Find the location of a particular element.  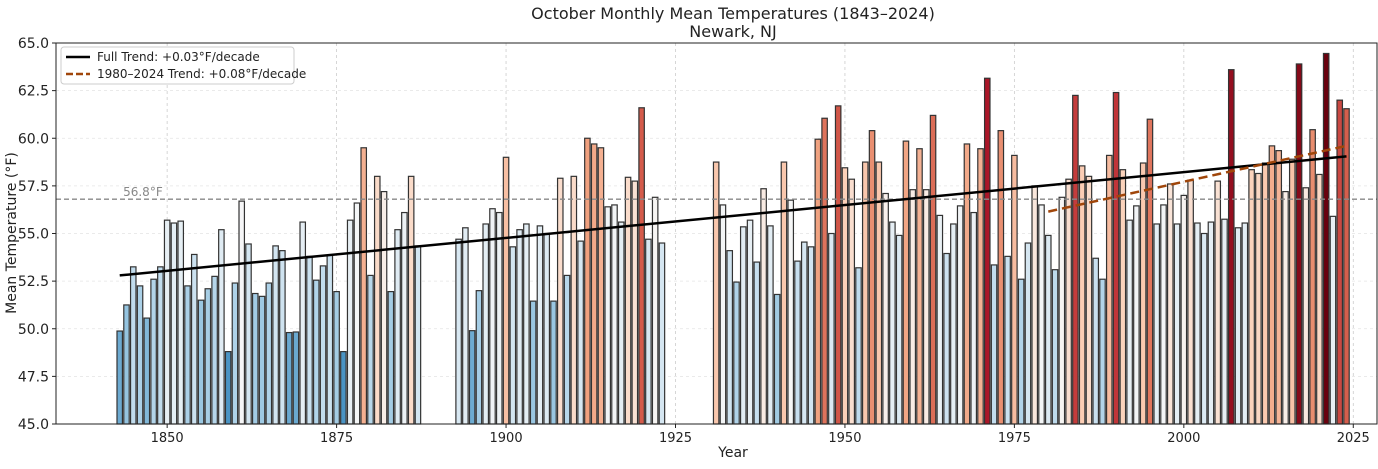

bar-1917 is located at coordinates (621, 323).